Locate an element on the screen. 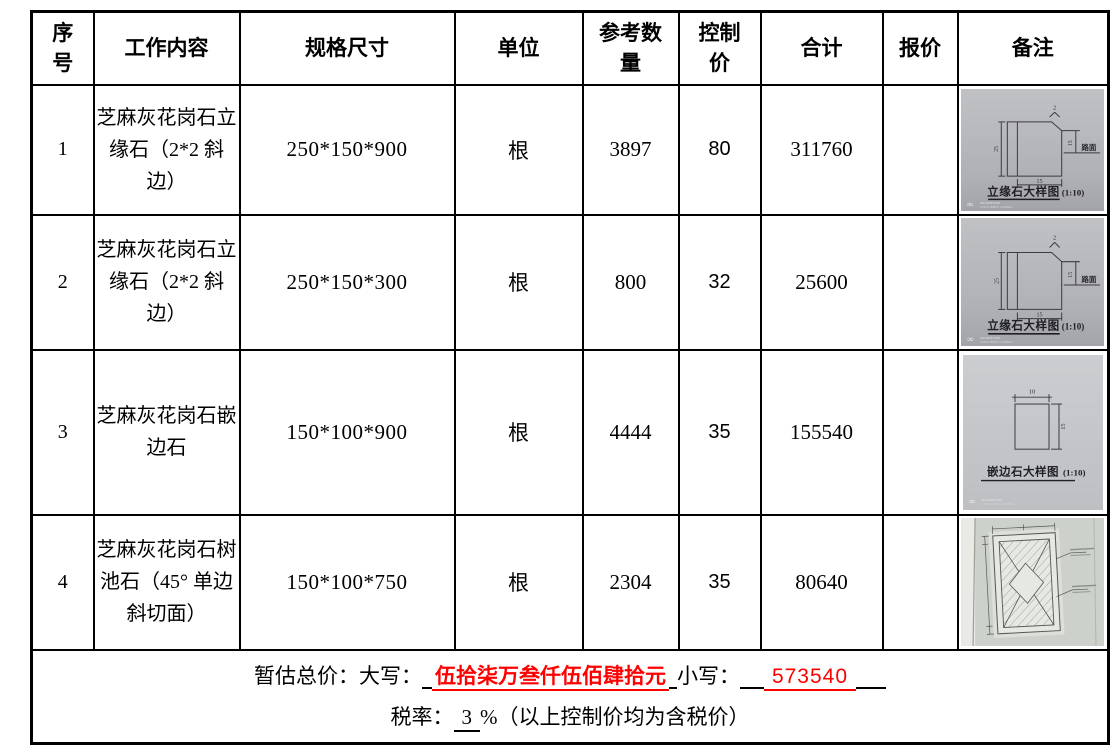 Image resolution: width=1117 pixels, height=756 pixels. col-header-no: 序号 is located at coordinates (62, 48).